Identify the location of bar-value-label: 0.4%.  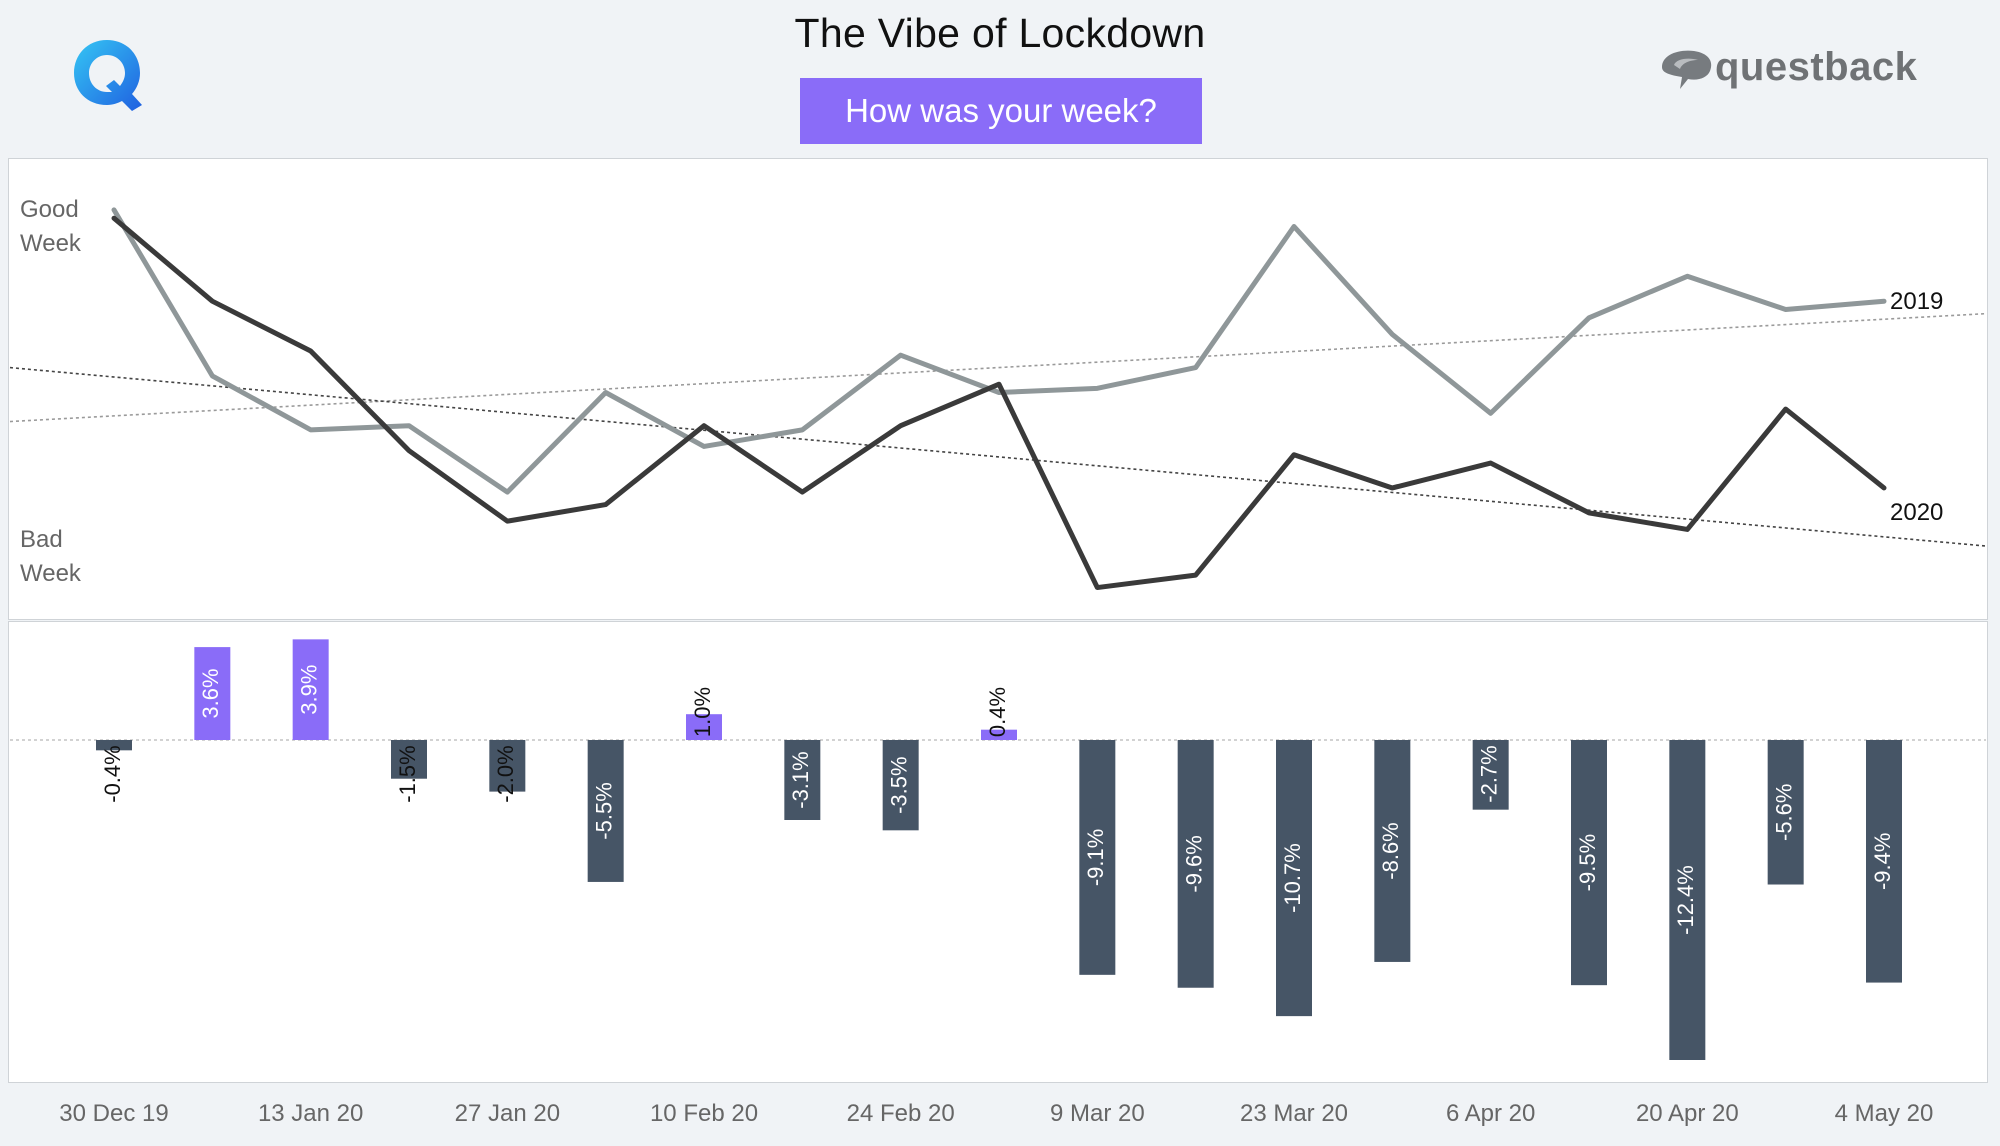
(997, 712).